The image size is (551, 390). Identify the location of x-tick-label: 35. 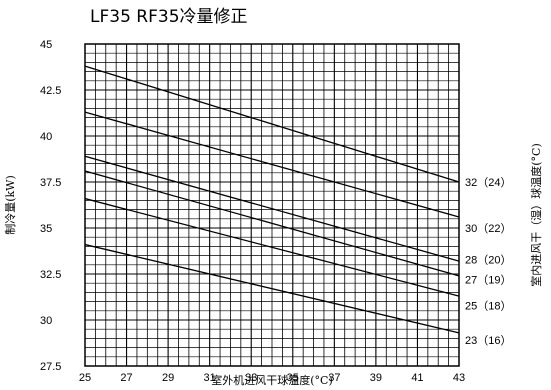
(293, 378).